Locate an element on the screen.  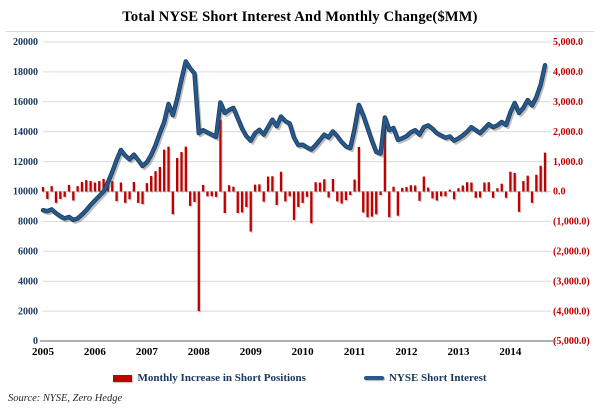
legend-item-short-interest: NYSE Short Interest is located at coordinates (425, 378).